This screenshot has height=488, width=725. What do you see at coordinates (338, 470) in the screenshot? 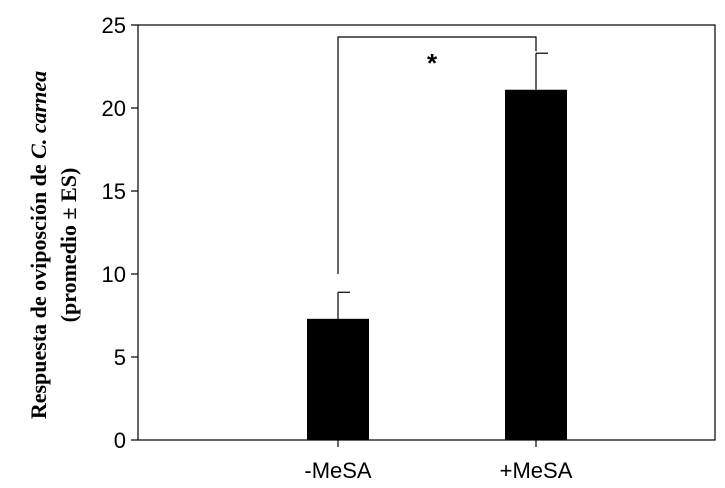
I see `x-category-label: -MeSA` at bounding box center [338, 470].